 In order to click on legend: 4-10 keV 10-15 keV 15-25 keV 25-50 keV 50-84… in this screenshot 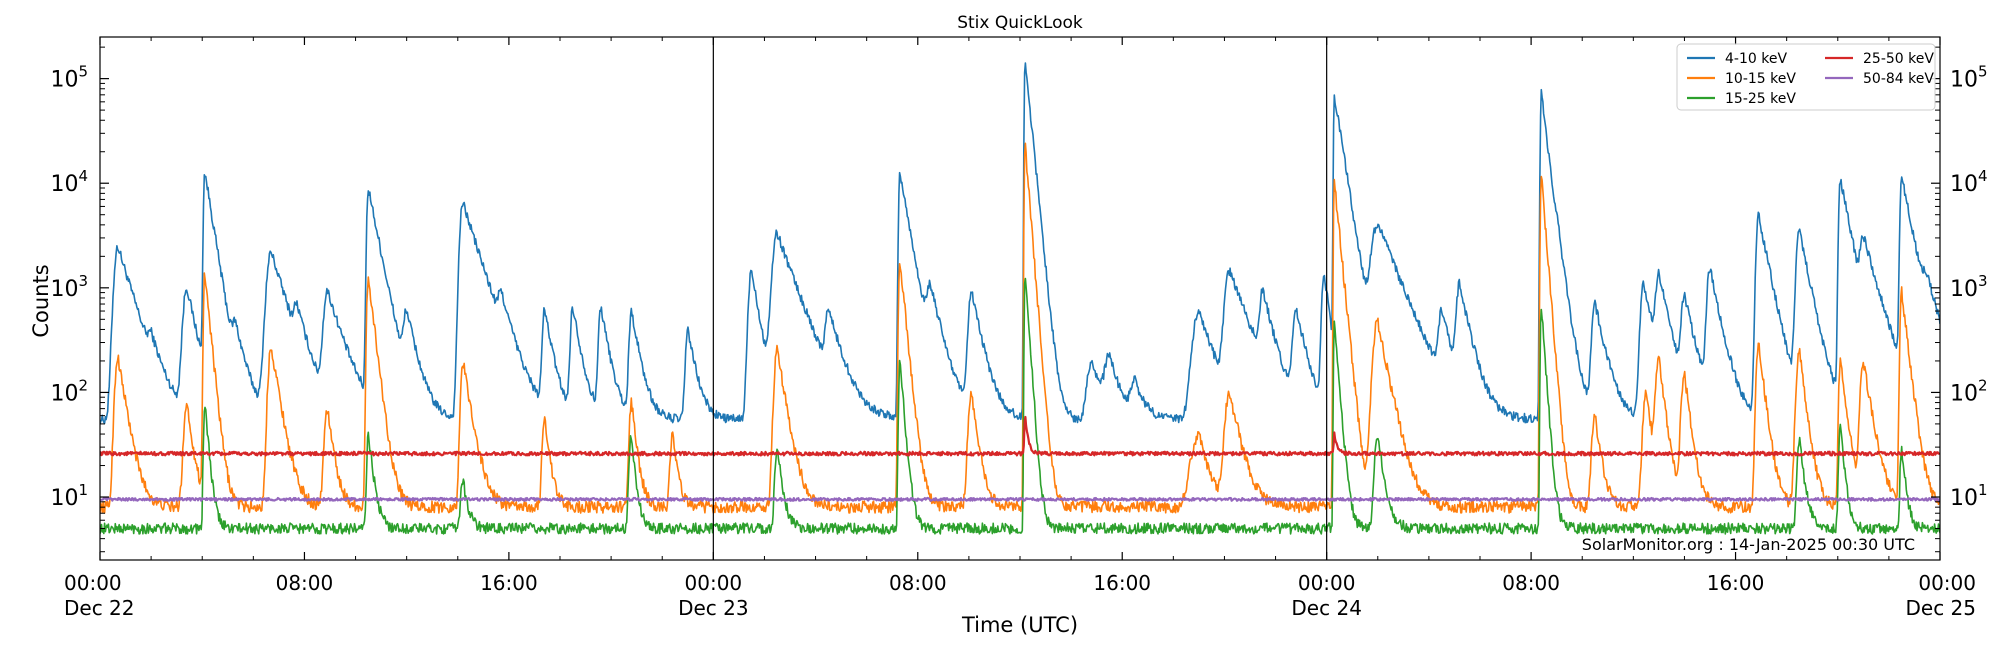, I will do `click(1806, 77)`.